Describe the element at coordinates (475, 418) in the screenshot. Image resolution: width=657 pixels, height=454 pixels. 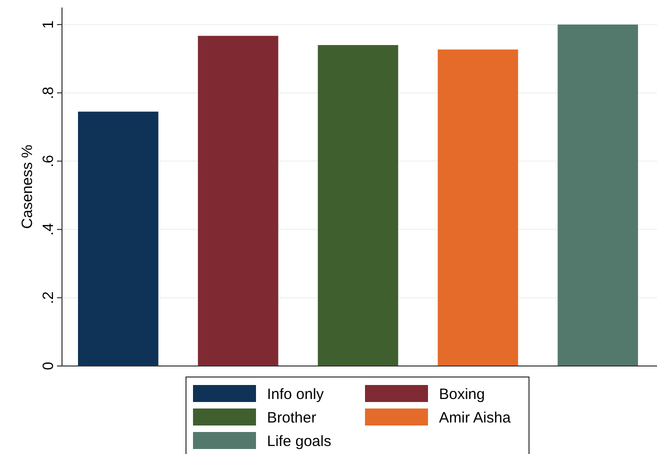
I see `legend-label: Amir Aisha` at that location.